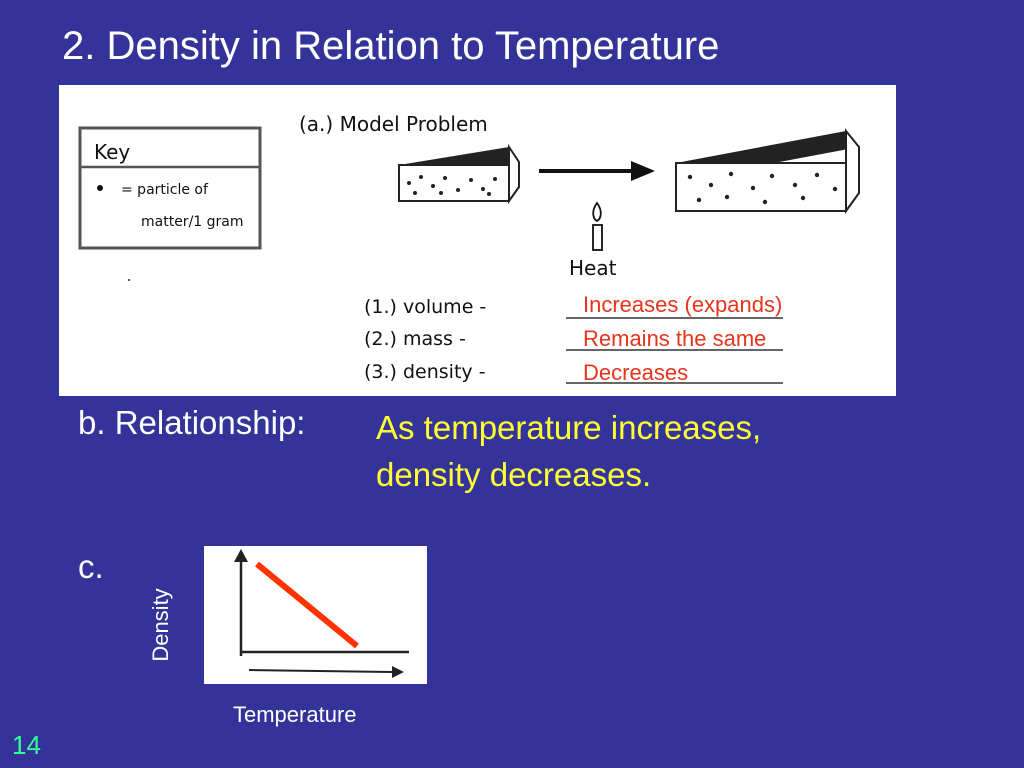 The image size is (1024, 768). Describe the element at coordinates (514, 474) in the screenshot. I see `relationship-line-2: density decreases.` at that location.